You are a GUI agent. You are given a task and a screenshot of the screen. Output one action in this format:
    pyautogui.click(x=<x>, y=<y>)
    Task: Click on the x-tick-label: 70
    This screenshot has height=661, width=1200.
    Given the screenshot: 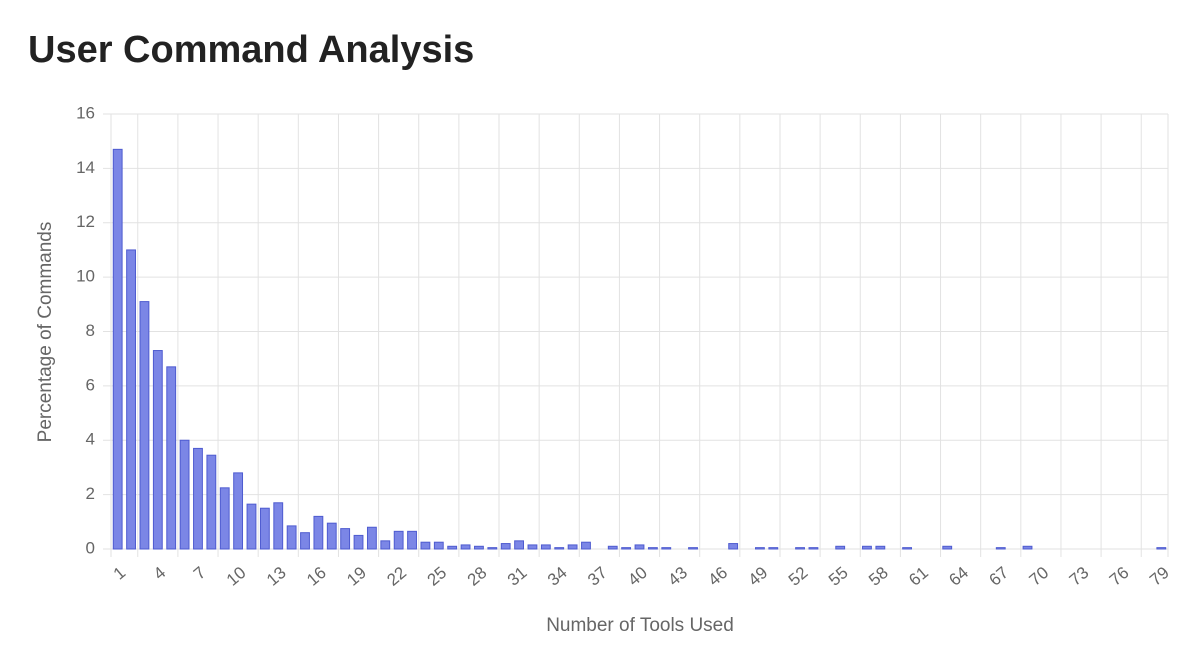 What is the action you would take?
    pyautogui.click(x=1039, y=576)
    